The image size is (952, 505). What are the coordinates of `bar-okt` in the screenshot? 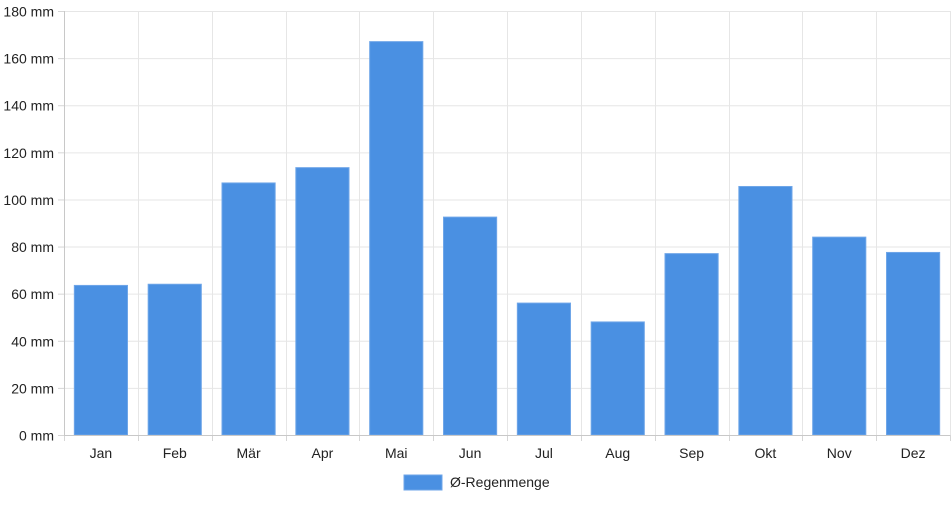 It's located at (765, 310).